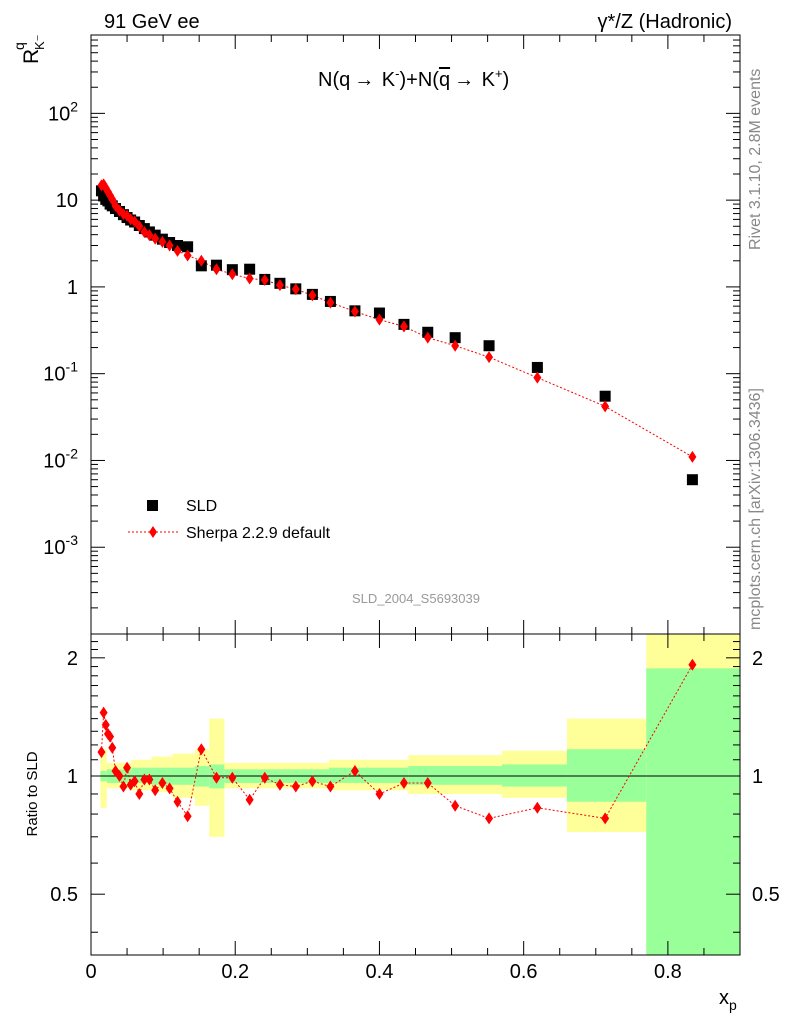  What do you see at coordinates (153, 532) in the screenshot?
I see `legend-marker-mc` at bounding box center [153, 532].